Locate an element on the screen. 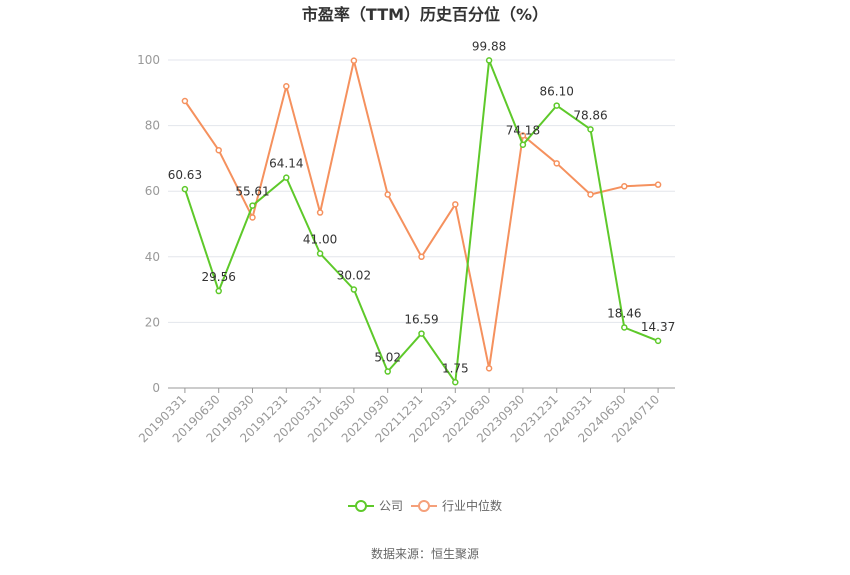 The height and width of the screenshot is (575, 850). data-label: 30.02 is located at coordinates (354, 276).